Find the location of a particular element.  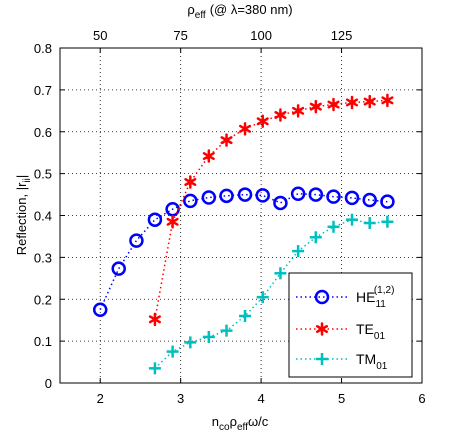

top-tick-label: 125 is located at coordinates (342, 35).